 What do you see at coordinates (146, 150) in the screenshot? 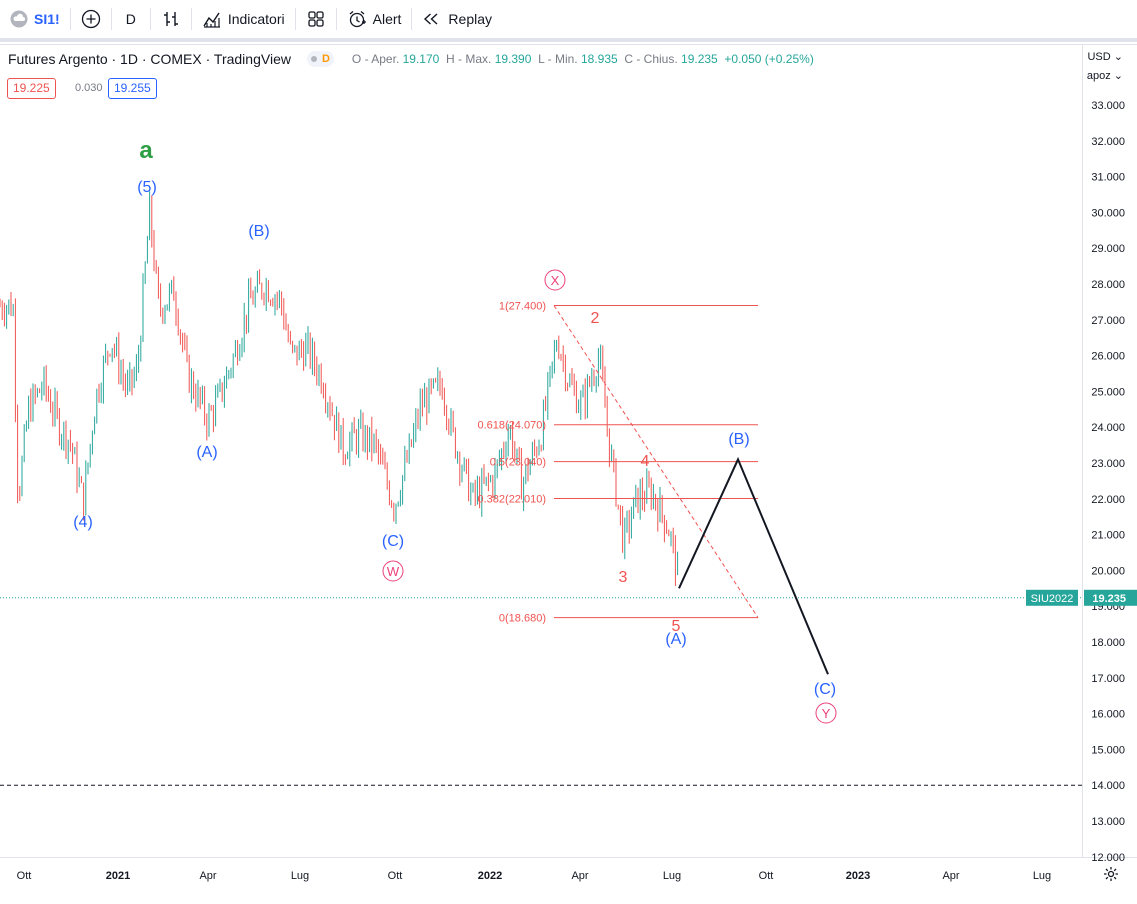
I see `wave-label: a` at bounding box center [146, 150].